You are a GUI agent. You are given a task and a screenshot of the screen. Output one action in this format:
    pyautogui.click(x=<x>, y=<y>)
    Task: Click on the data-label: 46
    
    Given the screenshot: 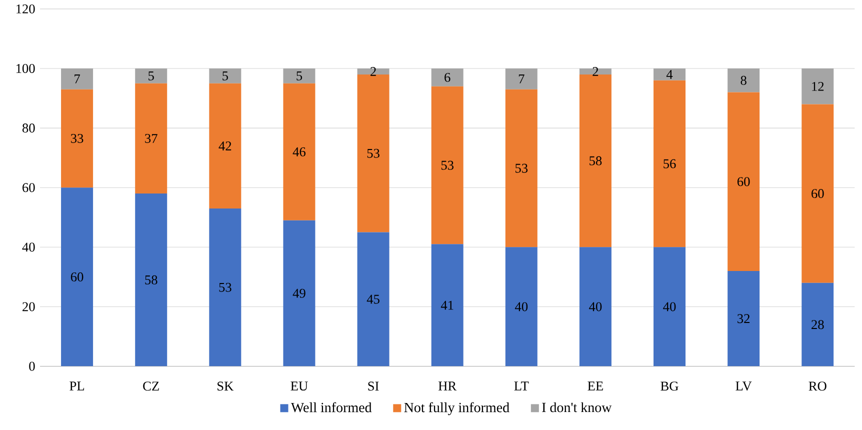 What is the action you would take?
    pyautogui.click(x=299, y=151)
    